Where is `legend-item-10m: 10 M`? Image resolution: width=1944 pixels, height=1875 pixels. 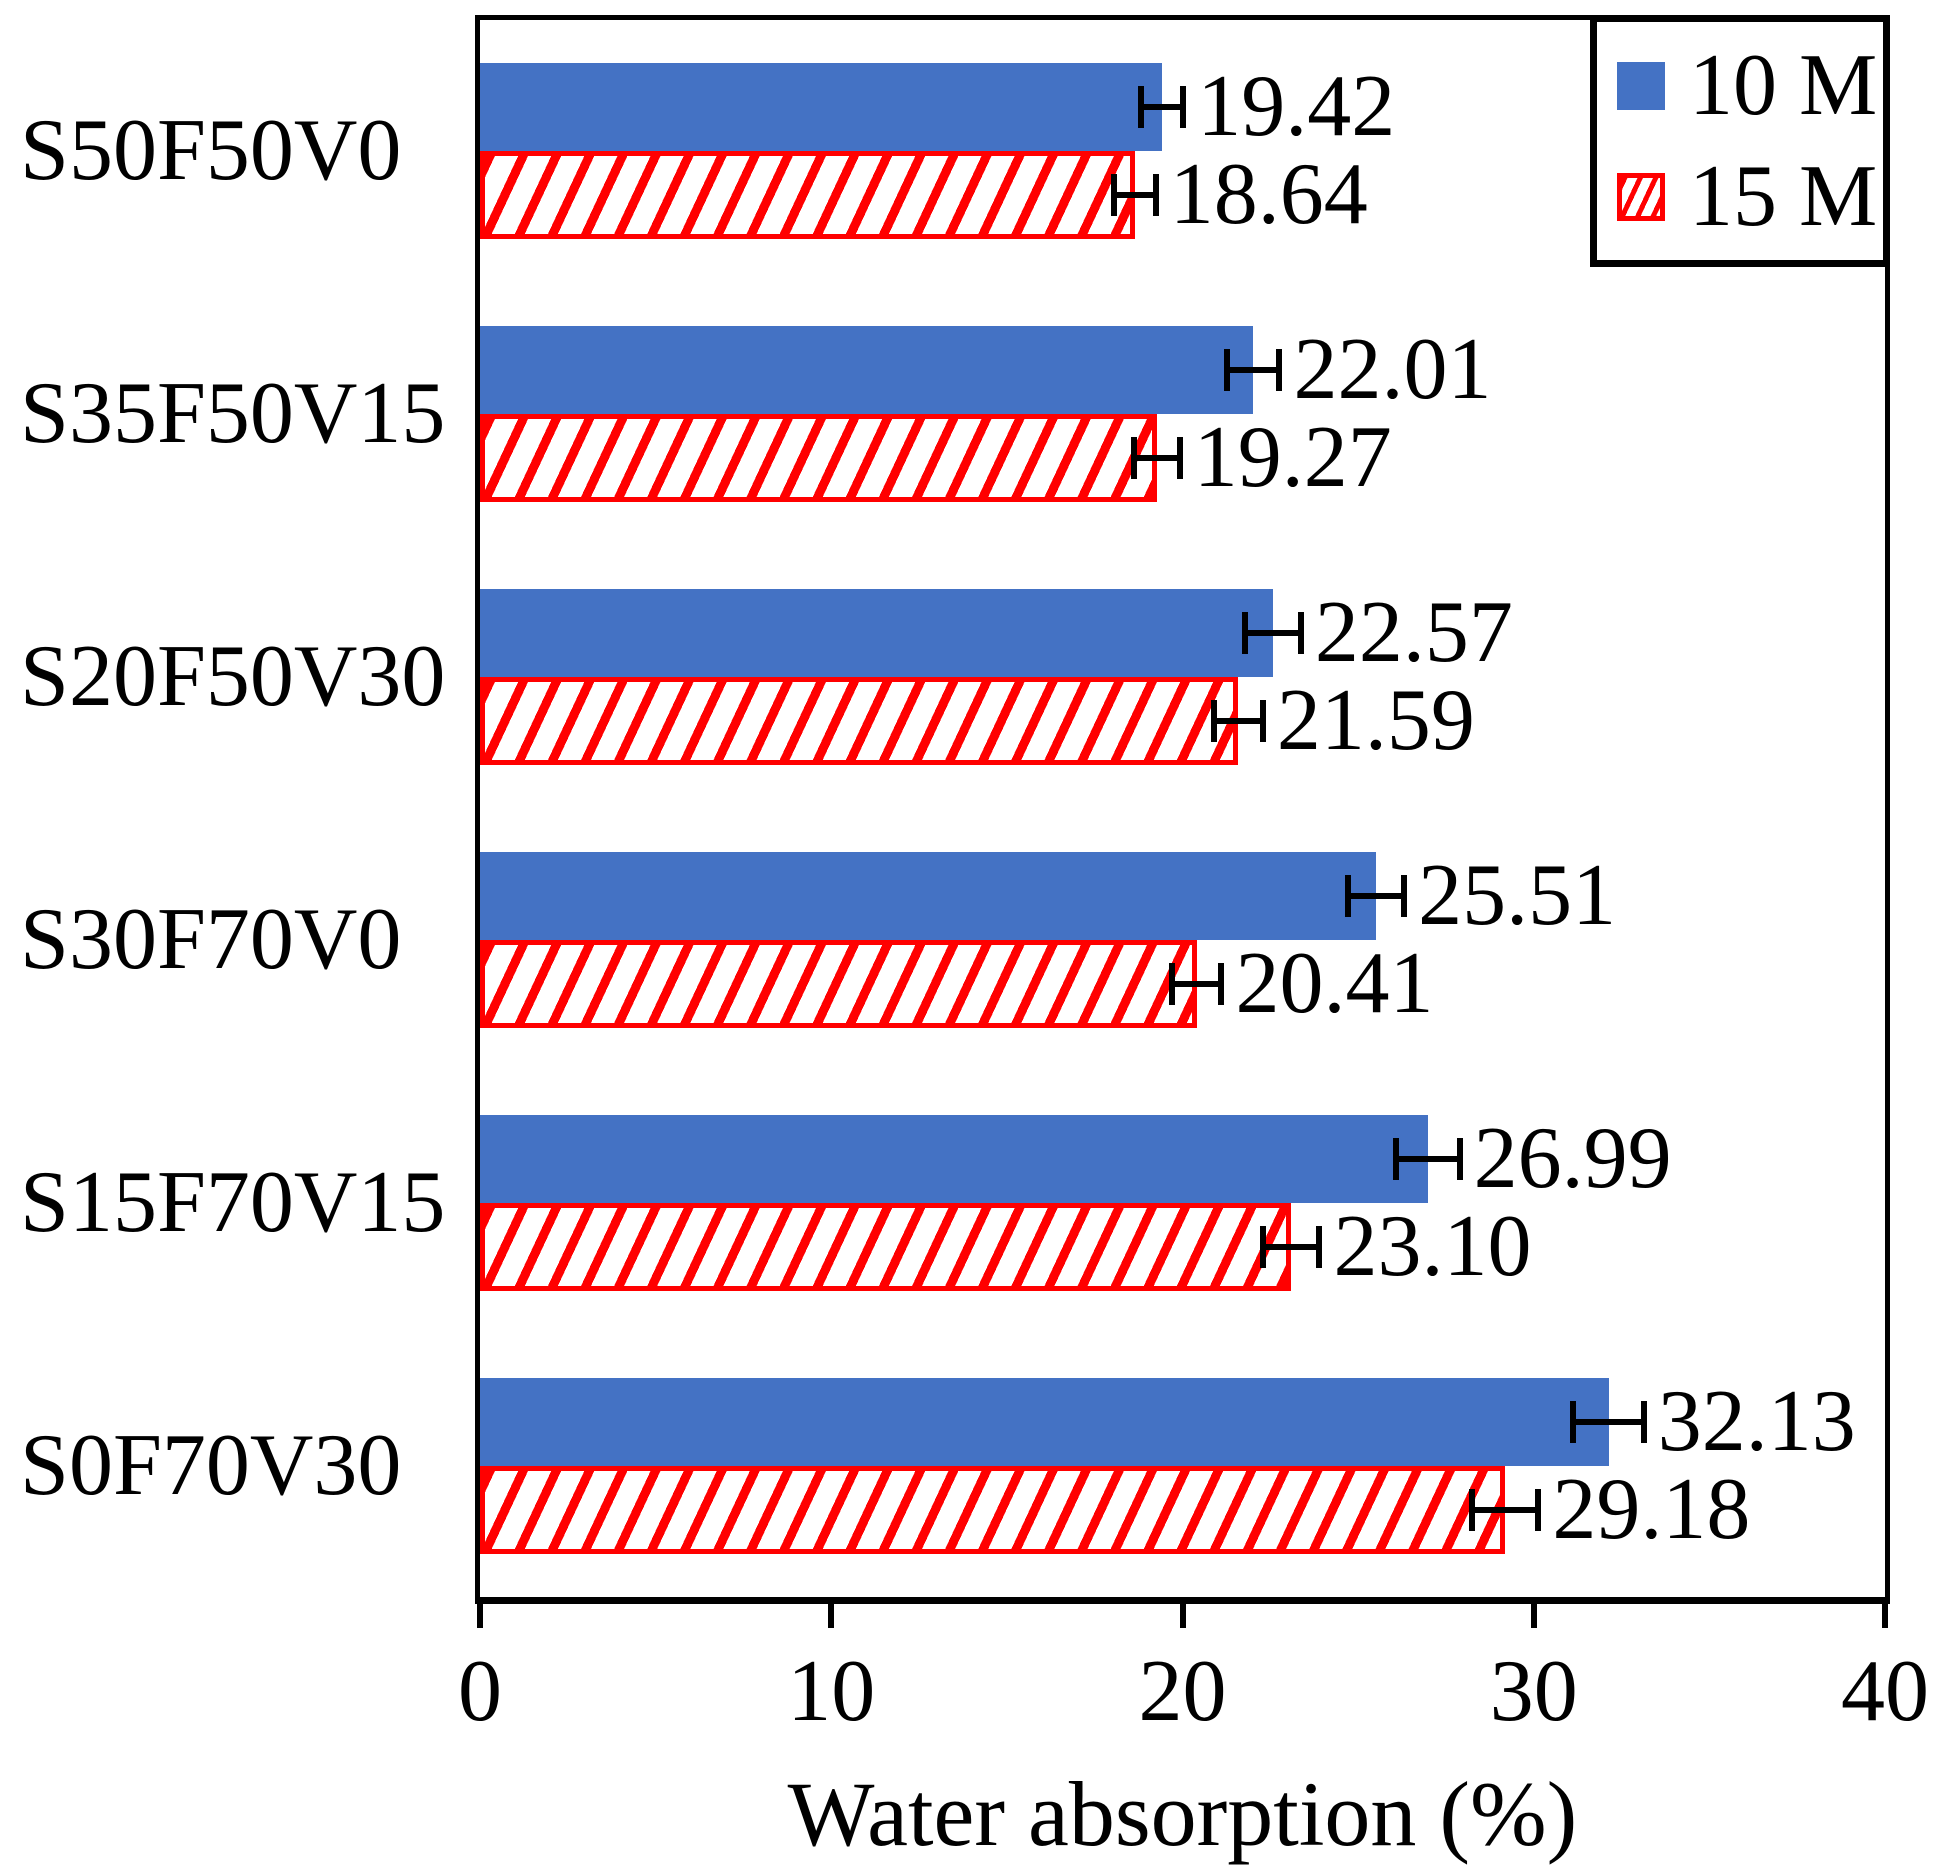
legend-item-10m: 10 M is located at coordinates (1750, 85).